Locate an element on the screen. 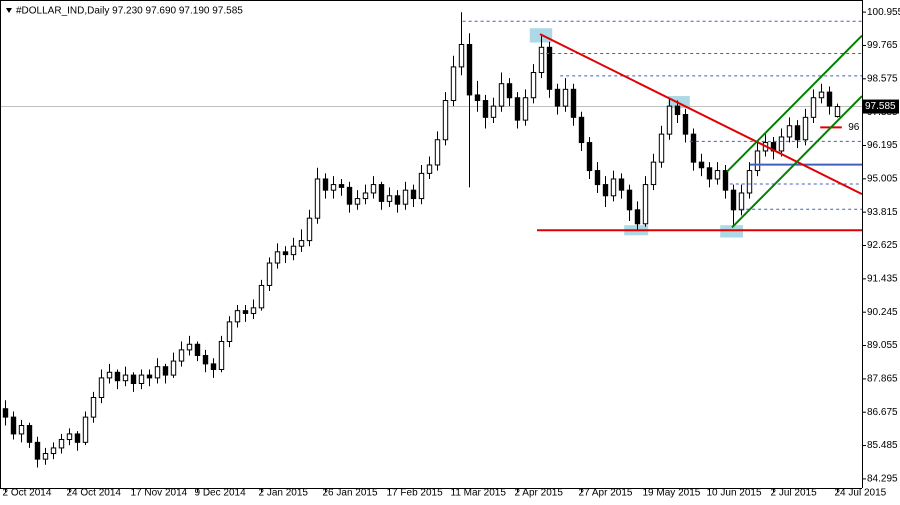 The width and height of the screenshot is (900, 505). x-tick-label: 2 Oct 2014 is located at coordinates (27, 493).